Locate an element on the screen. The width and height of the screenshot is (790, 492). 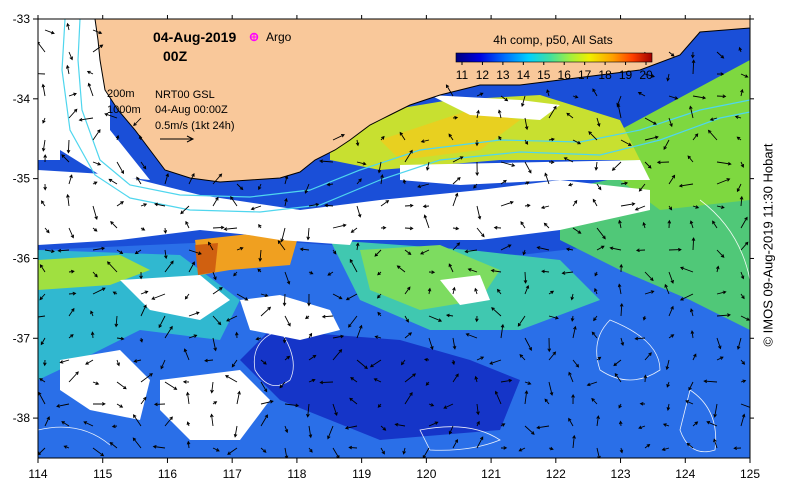
x-tick-label: 115 is located at coordinates (102, 474).